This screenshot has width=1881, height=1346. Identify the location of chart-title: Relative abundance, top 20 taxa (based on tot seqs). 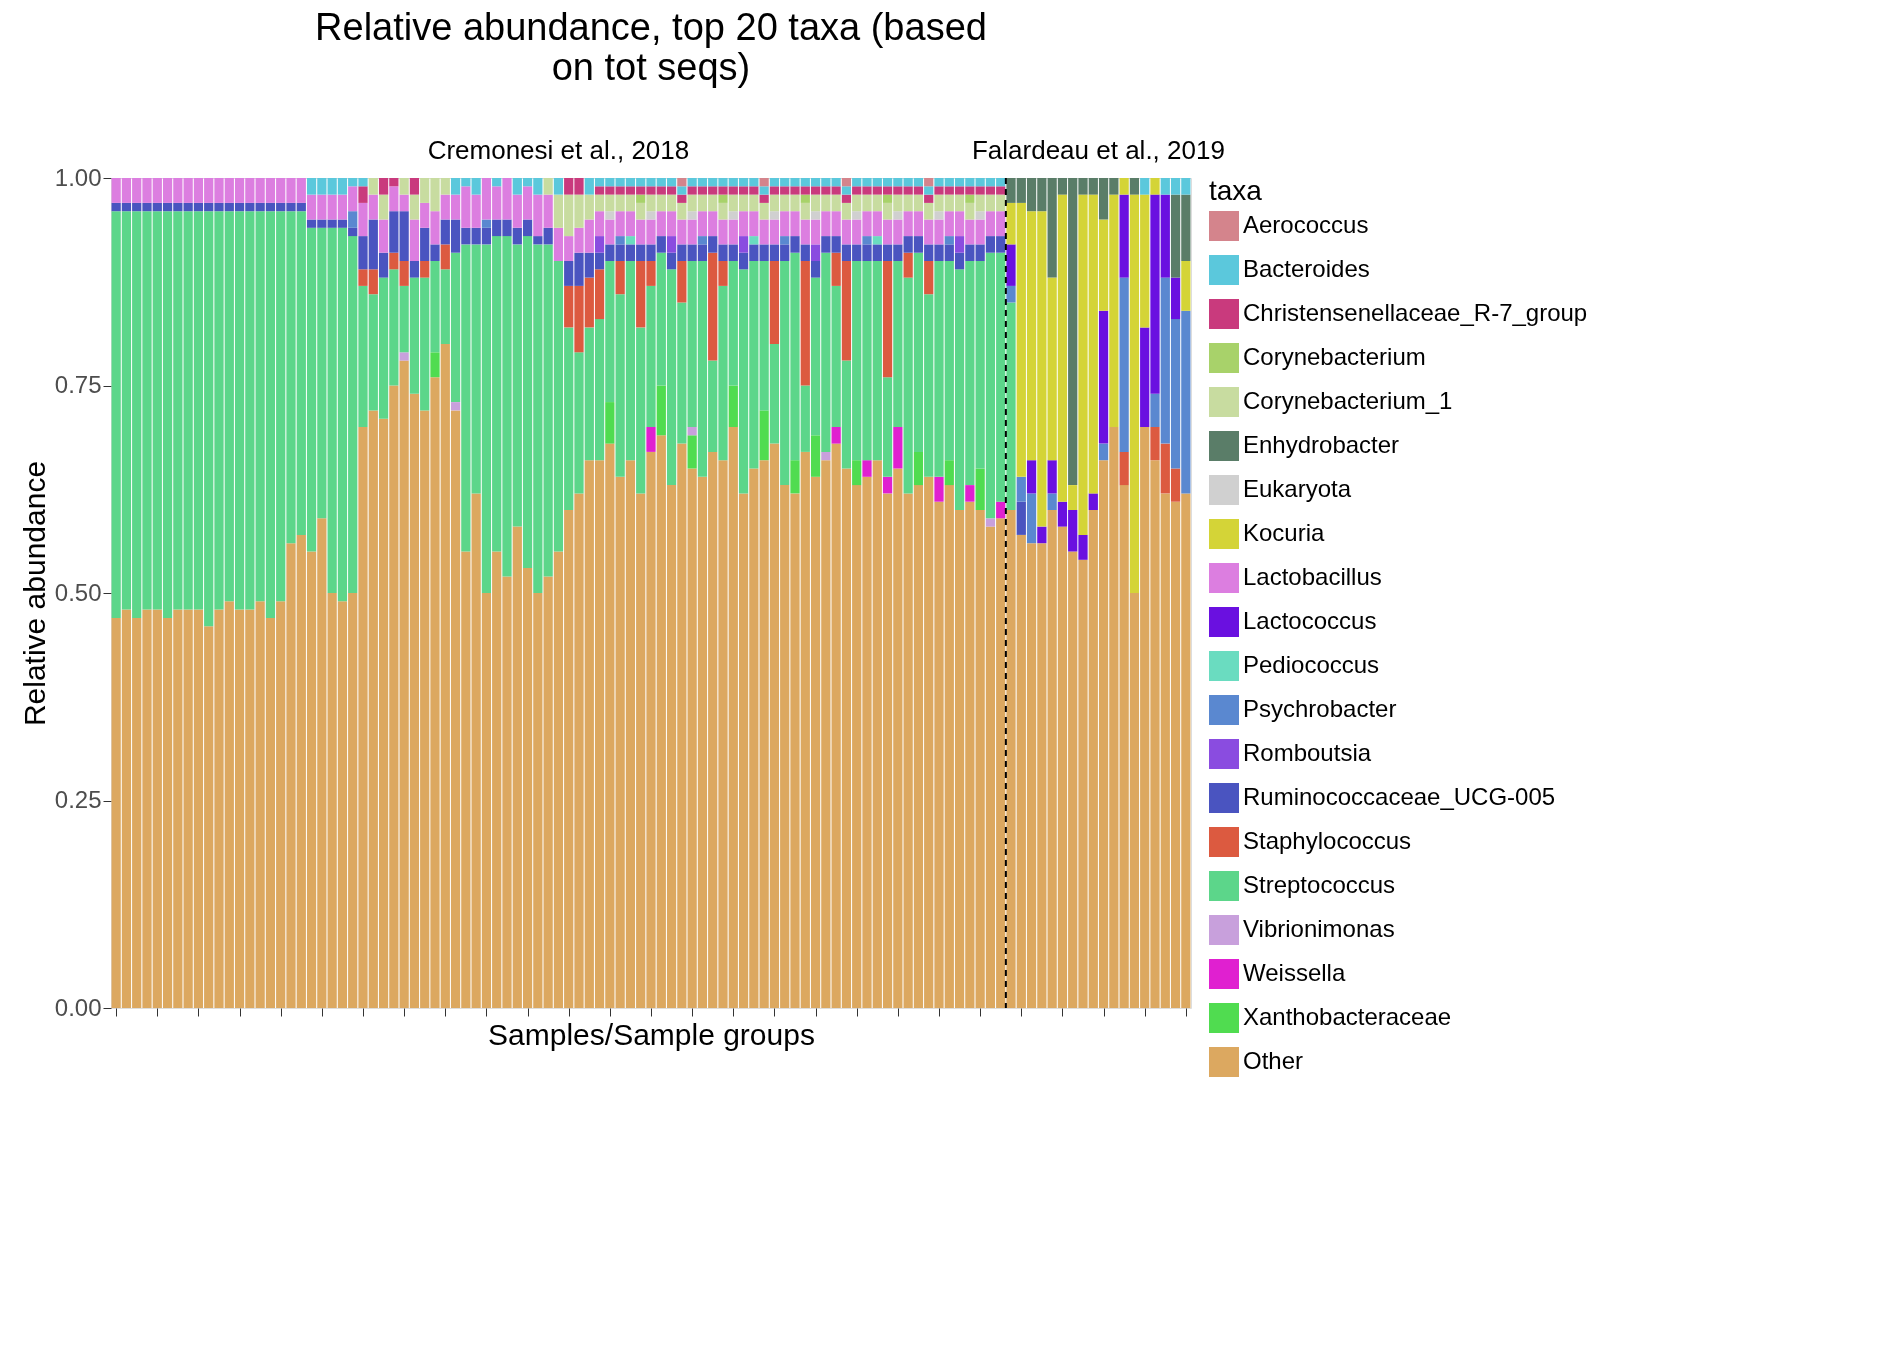
(651, 47).